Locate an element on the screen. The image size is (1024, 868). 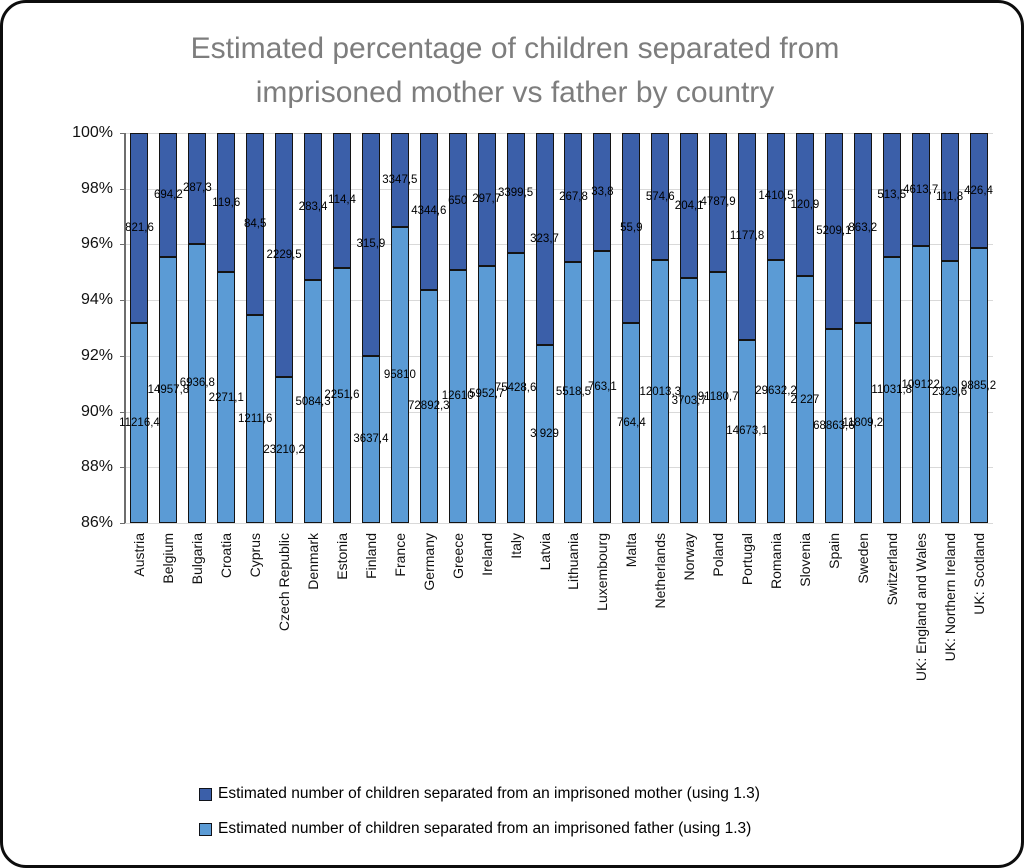
x-axis-label-Greece: Greece is located at coordinates (457, 556).